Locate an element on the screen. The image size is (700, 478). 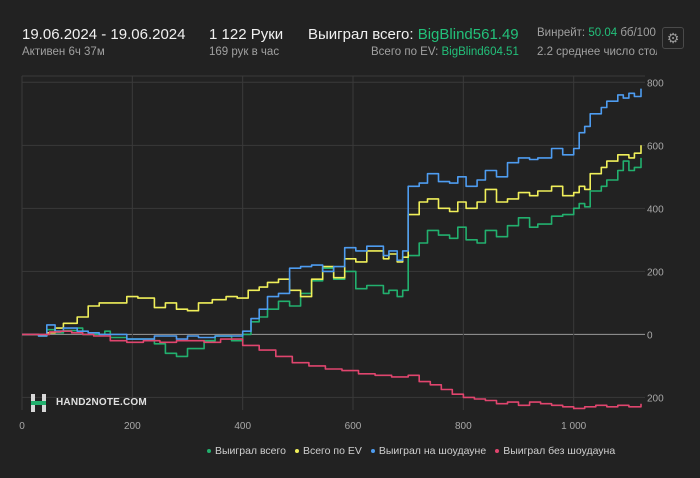
x-tick-label: 200 is located at coordinates (132, 426).